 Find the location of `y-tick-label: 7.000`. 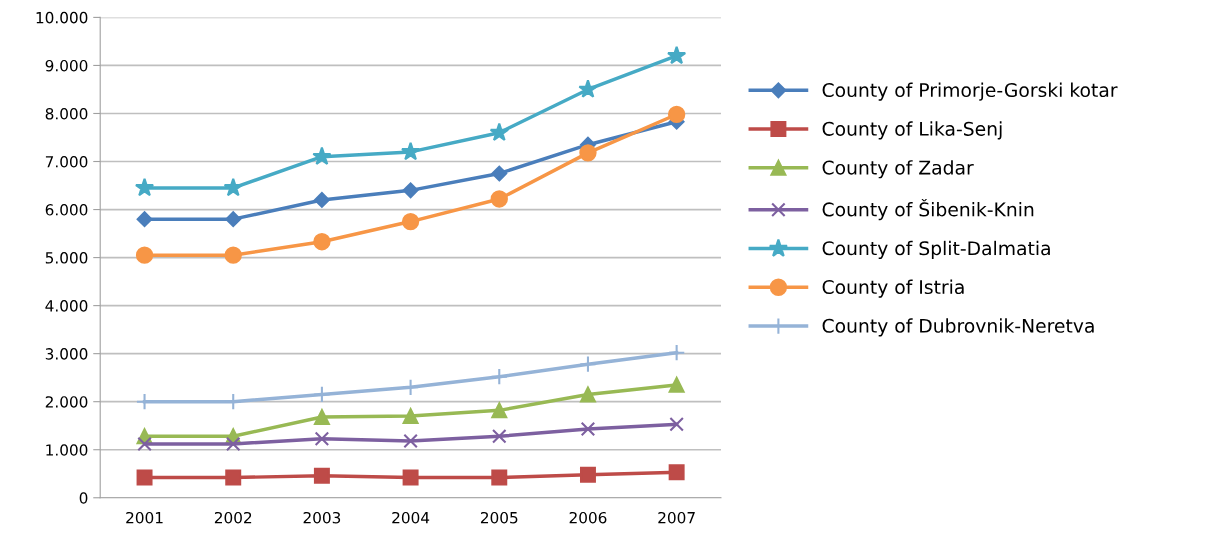

y-tick-label: 7.000 is located at coordinates (66, 161).